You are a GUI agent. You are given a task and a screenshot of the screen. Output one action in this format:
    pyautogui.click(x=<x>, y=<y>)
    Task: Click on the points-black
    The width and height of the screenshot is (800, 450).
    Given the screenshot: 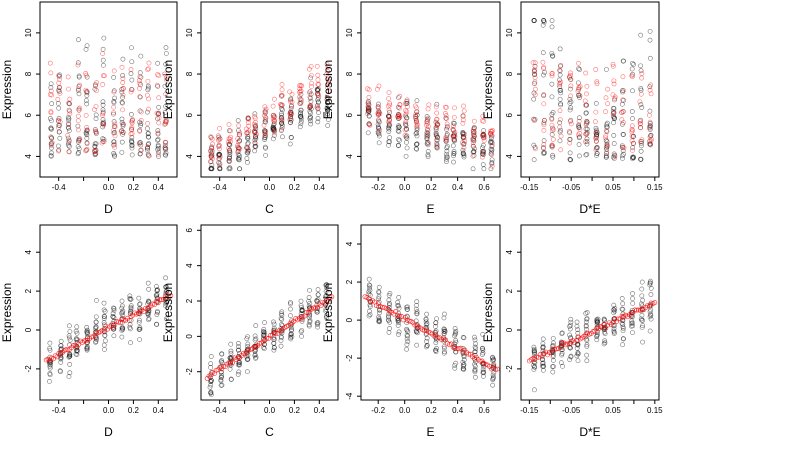 What is the action you would take?
    pyautogui.click(x=431, y=332)
    